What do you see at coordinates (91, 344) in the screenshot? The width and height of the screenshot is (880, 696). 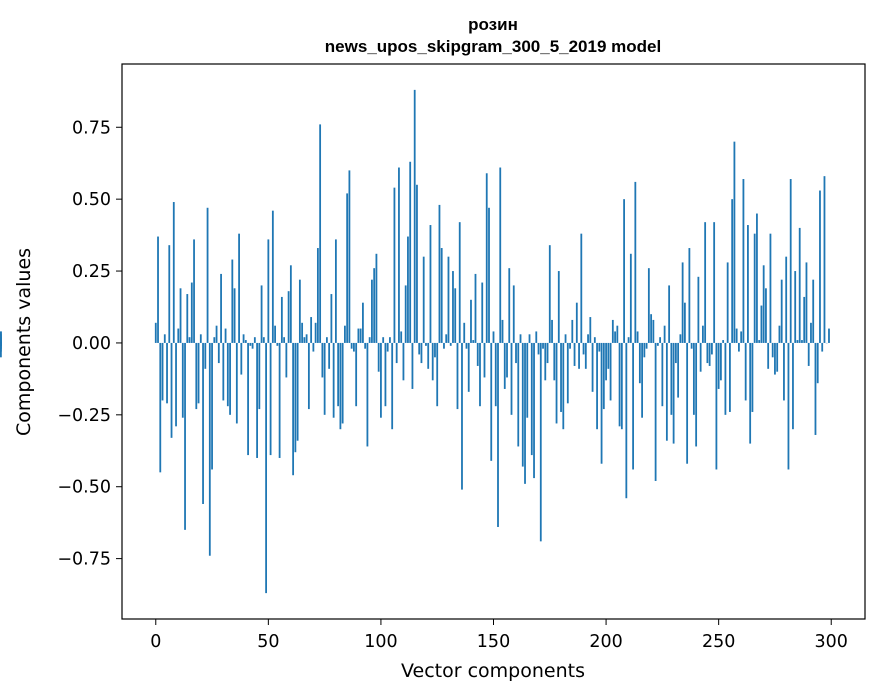 I see `y-tick-label: 0.00` at bounding box center [91, 344].